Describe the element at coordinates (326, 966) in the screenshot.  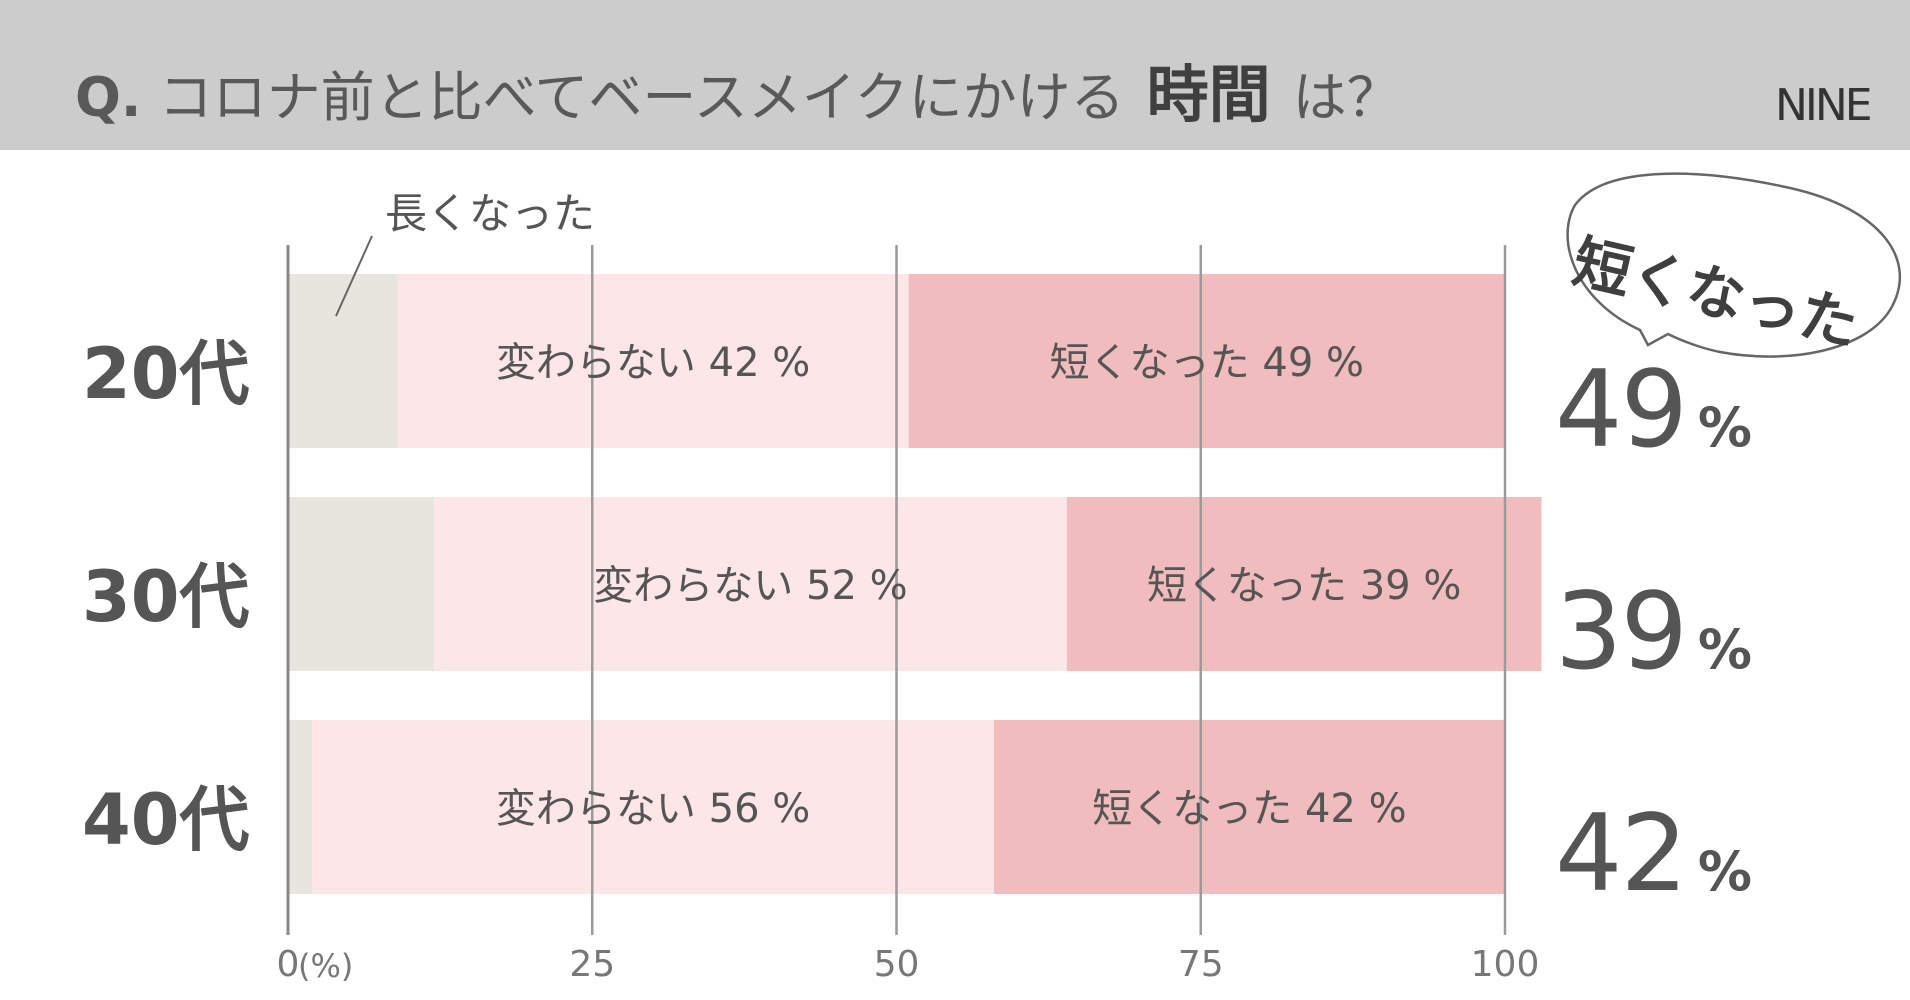
I see `x-unit-label: (%)` at that location.